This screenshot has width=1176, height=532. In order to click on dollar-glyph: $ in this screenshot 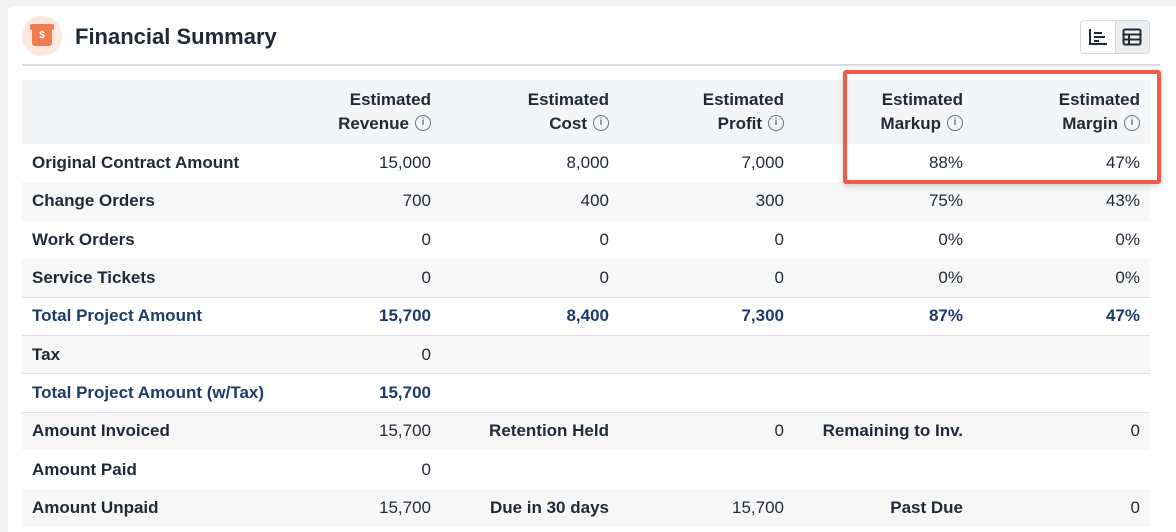, I will do `click(42, 35)`.